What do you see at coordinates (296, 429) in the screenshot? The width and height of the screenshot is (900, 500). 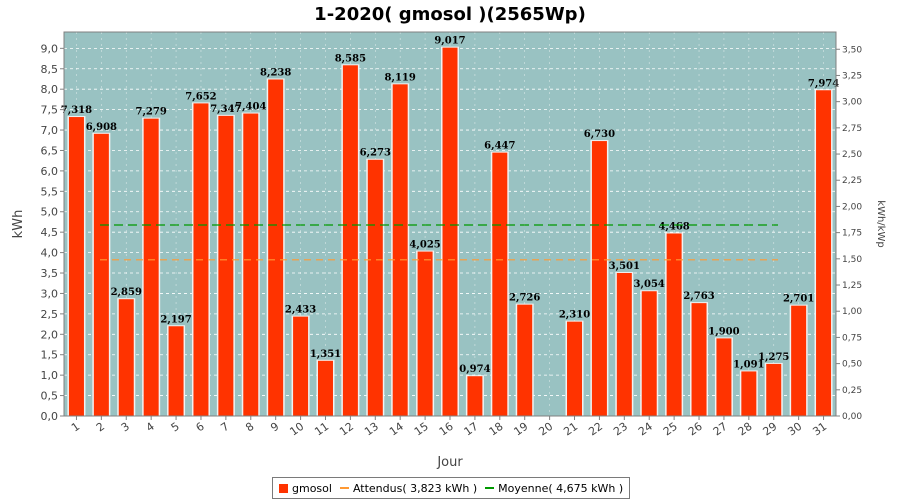 I see `x-tick-label: 10` at bounding box center [296, 429].